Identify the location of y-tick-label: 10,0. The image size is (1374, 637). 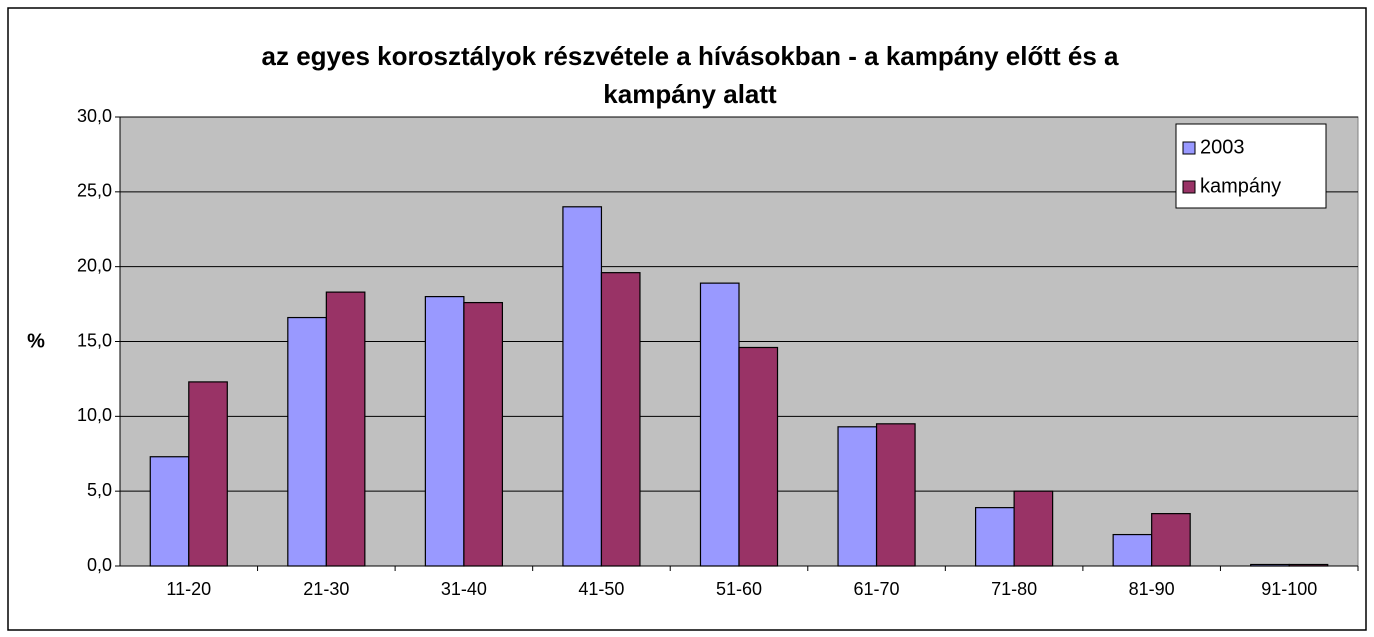
(94, 415).